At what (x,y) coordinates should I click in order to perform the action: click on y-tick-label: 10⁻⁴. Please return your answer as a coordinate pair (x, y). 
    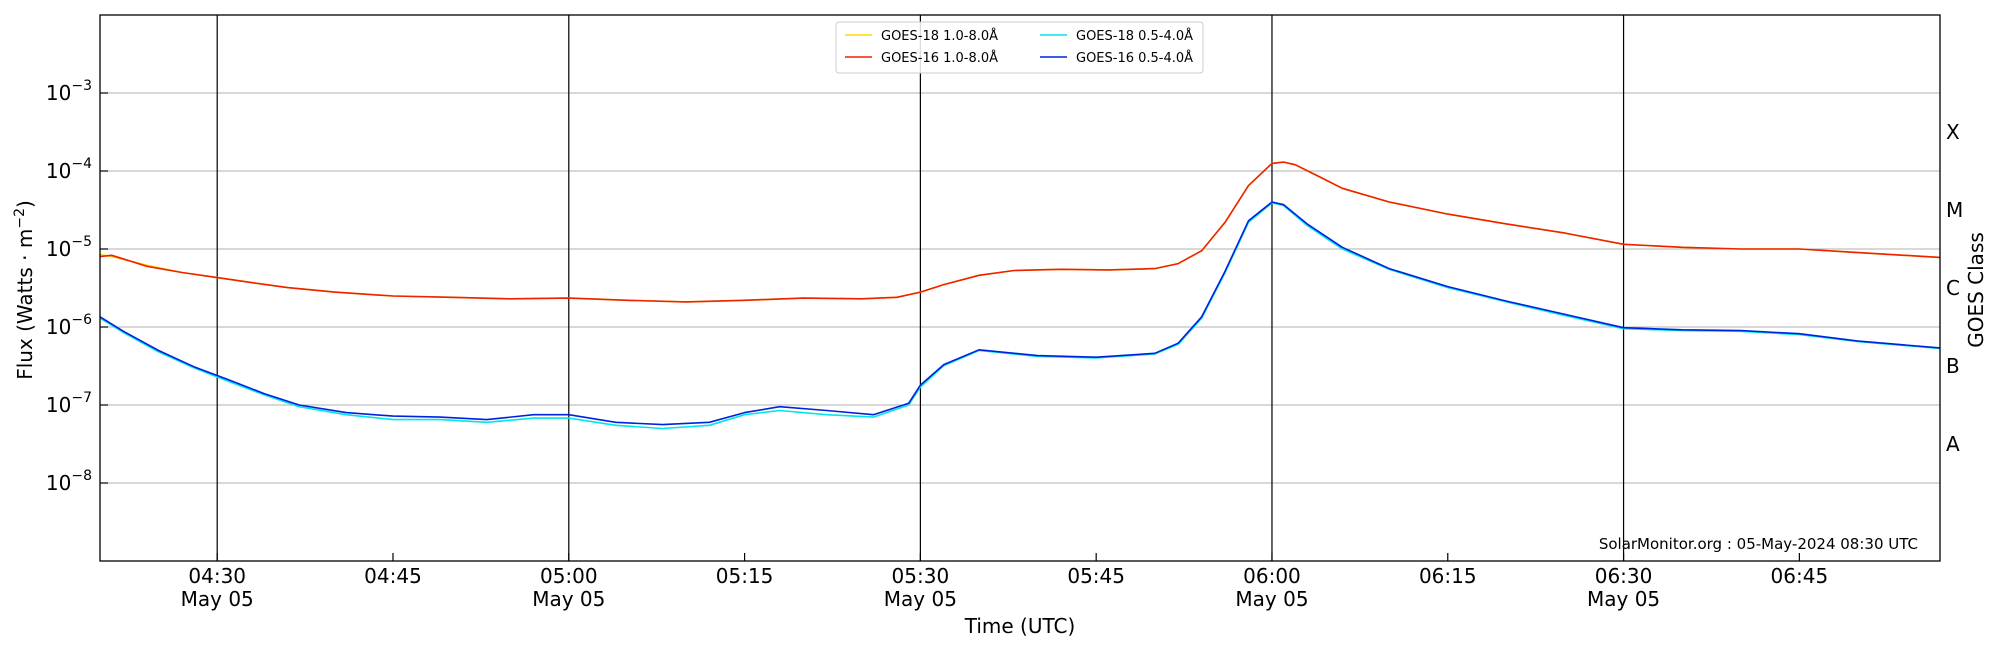
    Looking at the image, I should click on (69, 169).